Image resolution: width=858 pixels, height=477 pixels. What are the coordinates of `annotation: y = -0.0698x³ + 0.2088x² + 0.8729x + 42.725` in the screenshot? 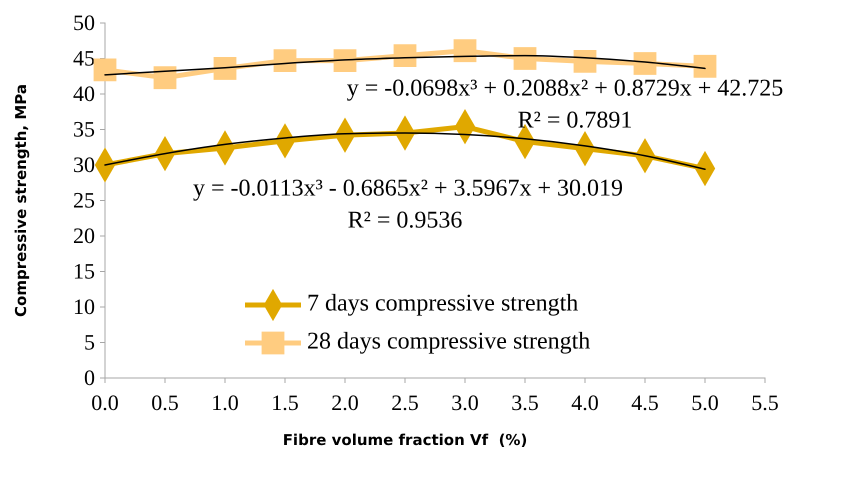 It's located at (565, 89).